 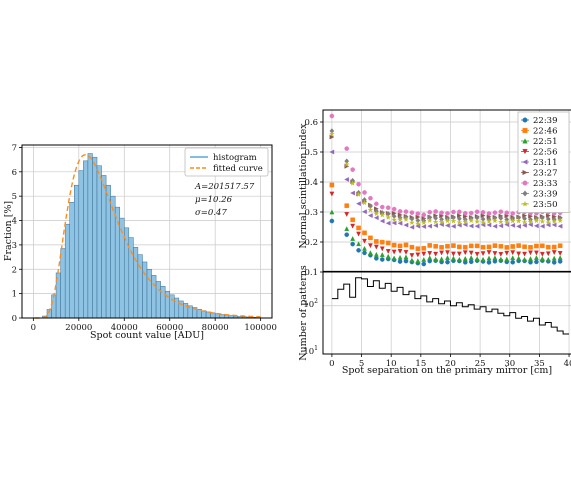 I want to click on legend-label: 23:27, so click(x=545, y=174).